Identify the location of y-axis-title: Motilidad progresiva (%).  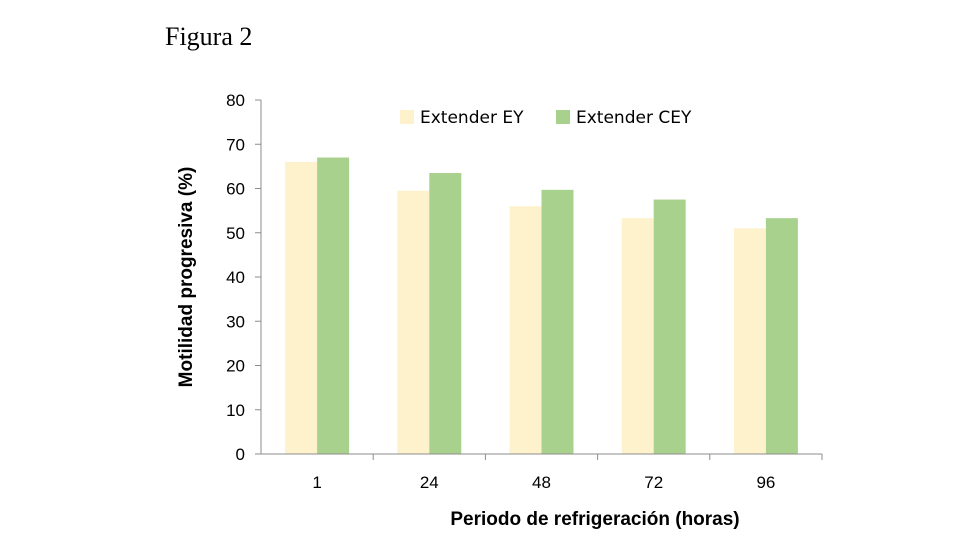
(186, 277).